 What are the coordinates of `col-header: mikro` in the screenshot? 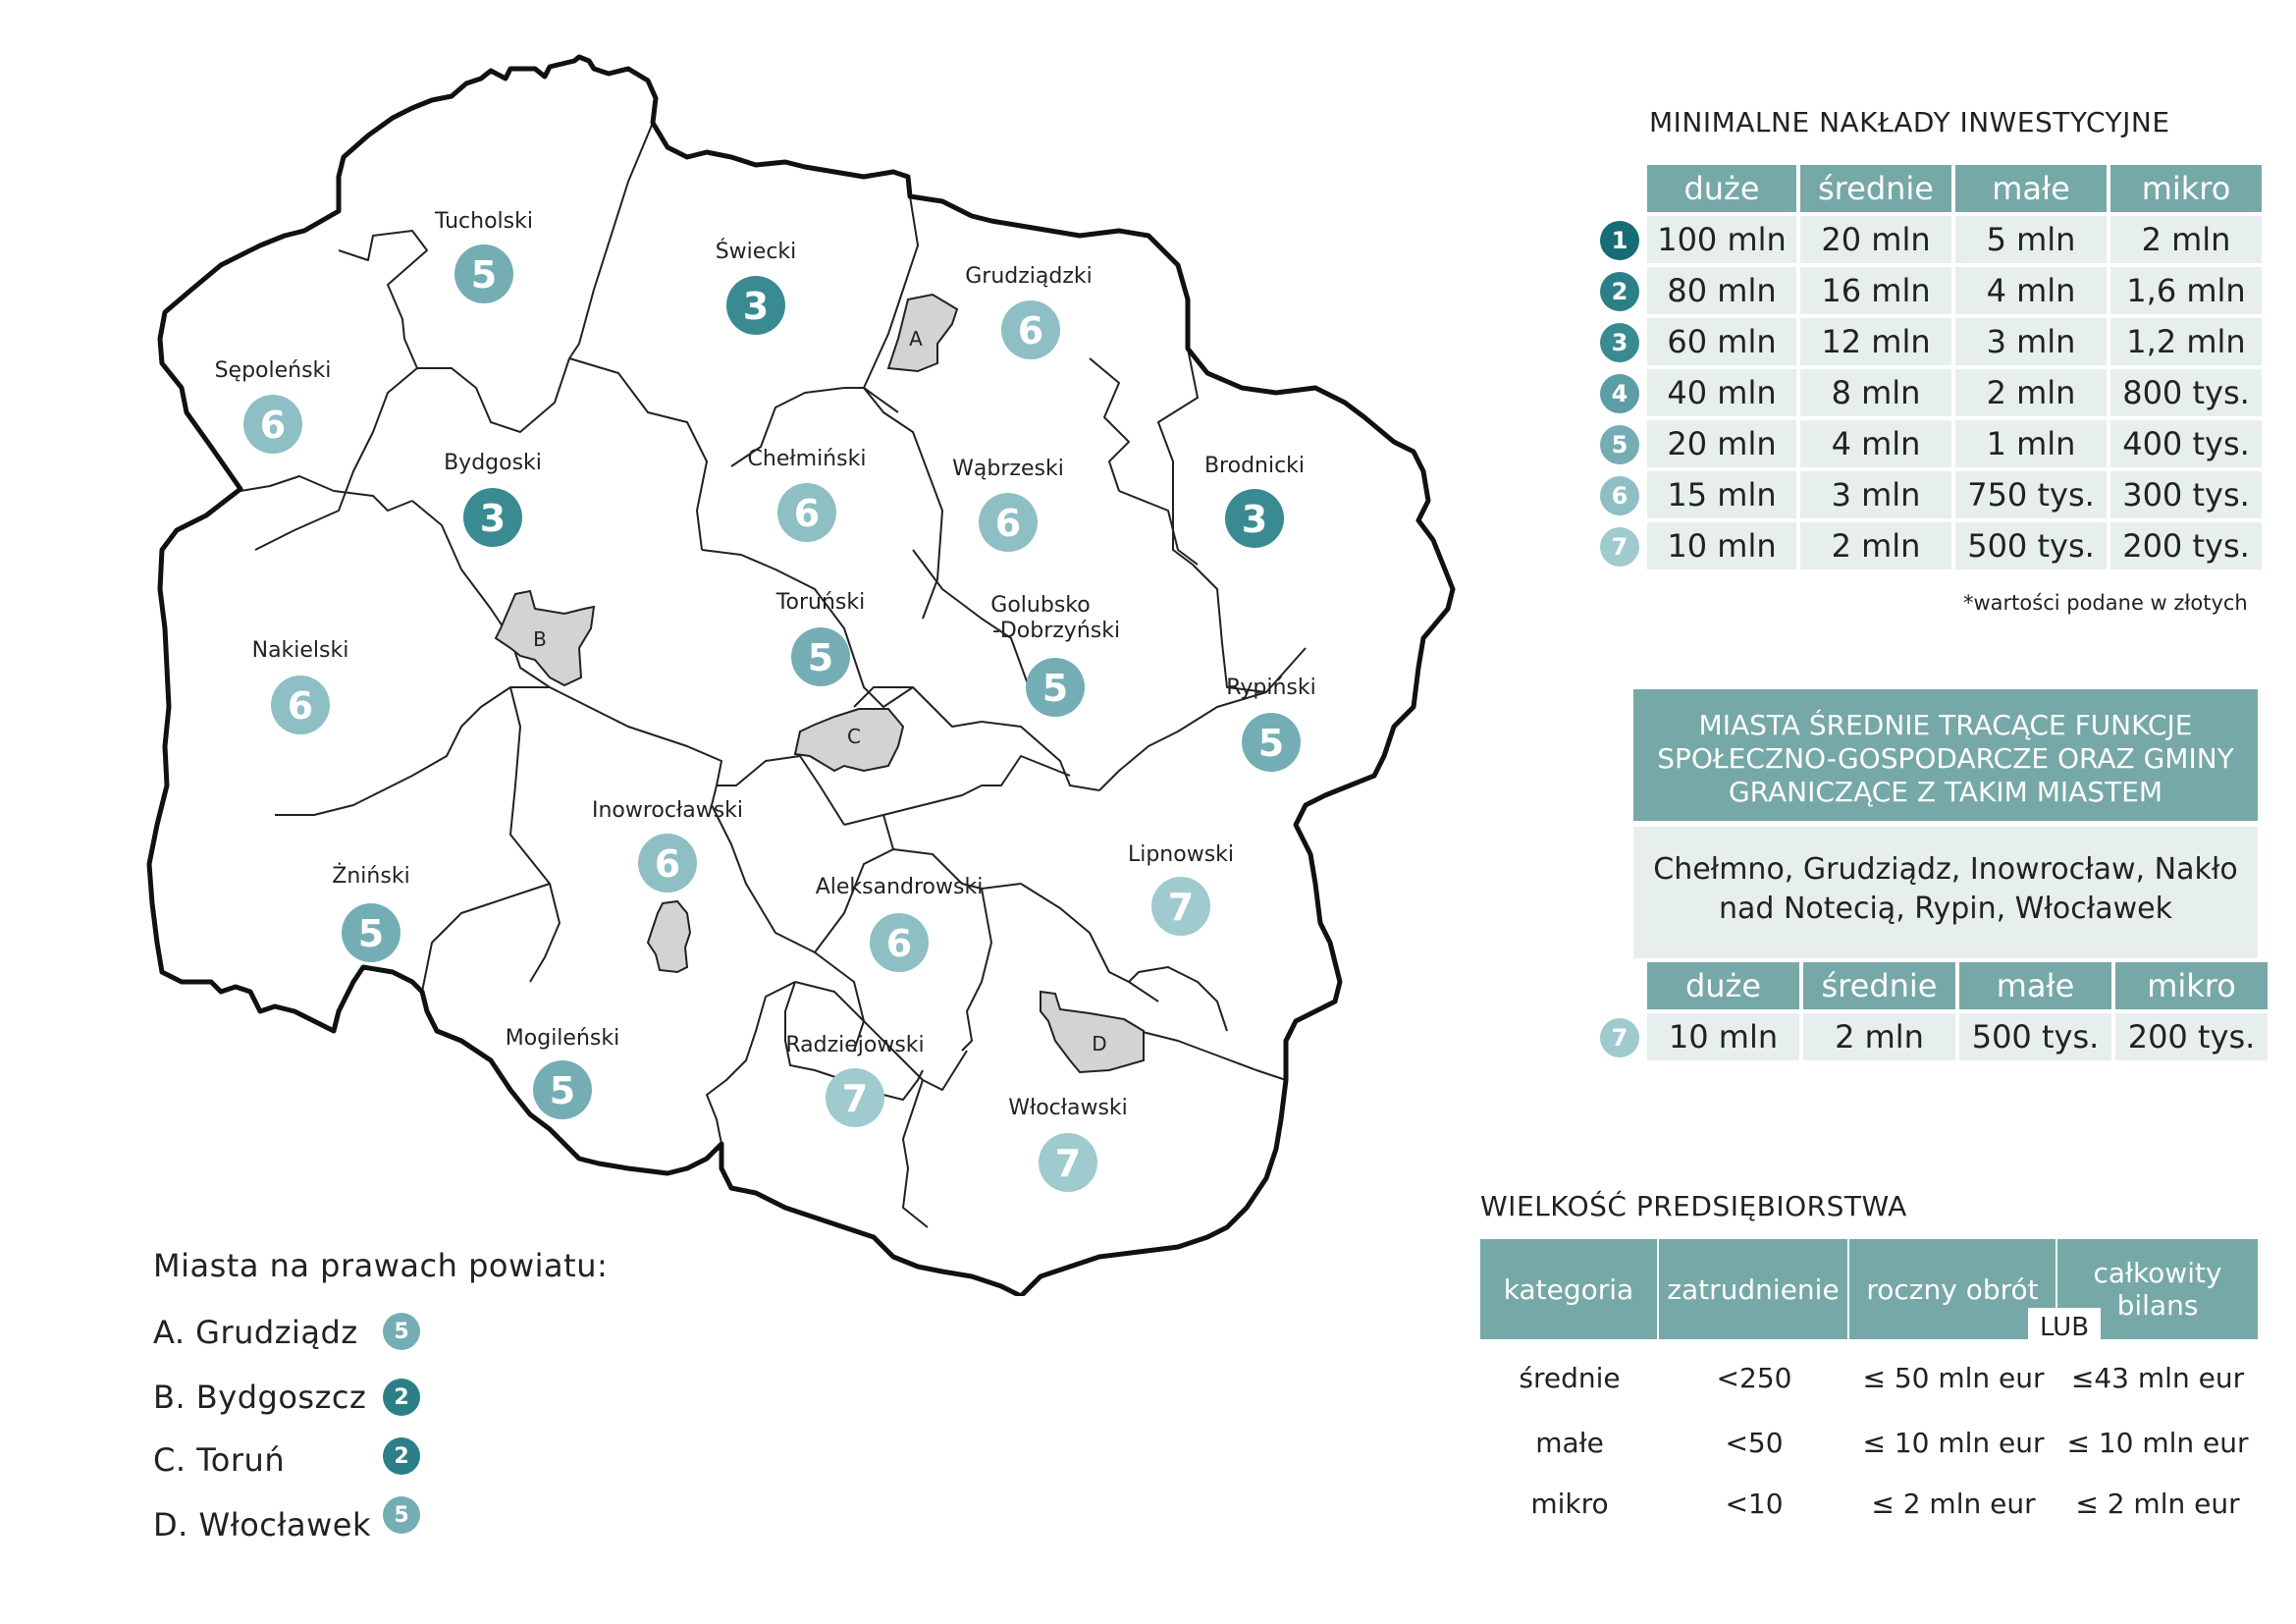 It's located at (2191, 985).